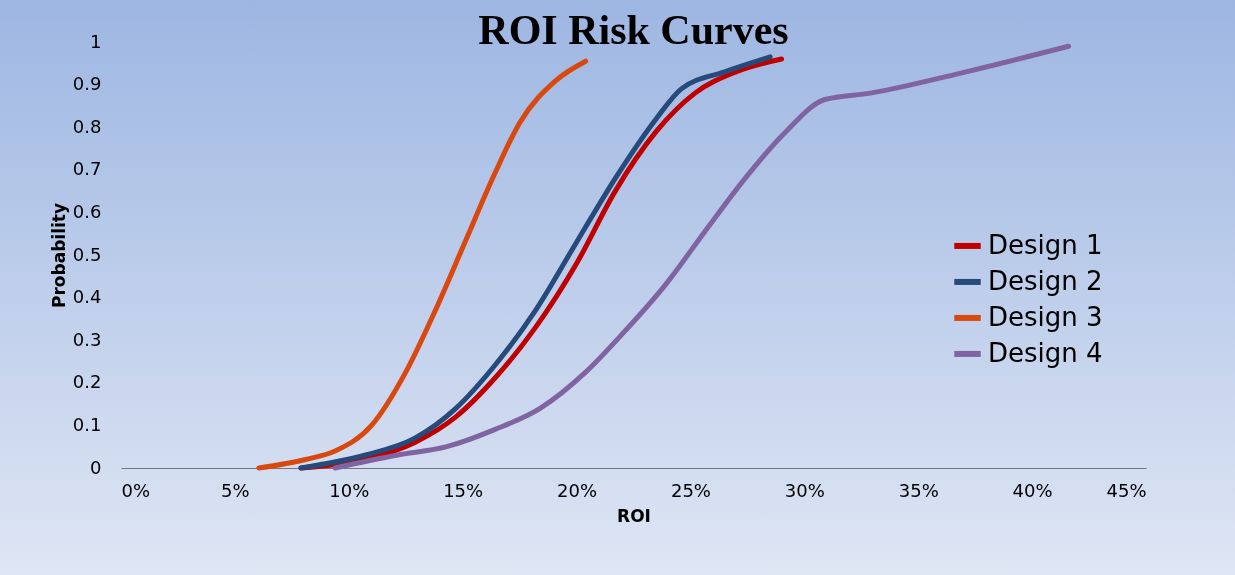 This screenshot has width=1235, height=575. I want to click on y-tick-label: 0.4, so click(87, 297).